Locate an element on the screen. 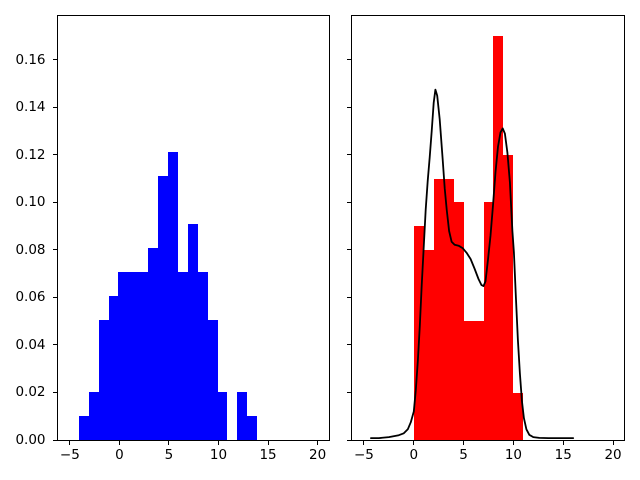 The image size is (640, 480). y-tick-label: 0.10 is located at coordinates (30, 202).